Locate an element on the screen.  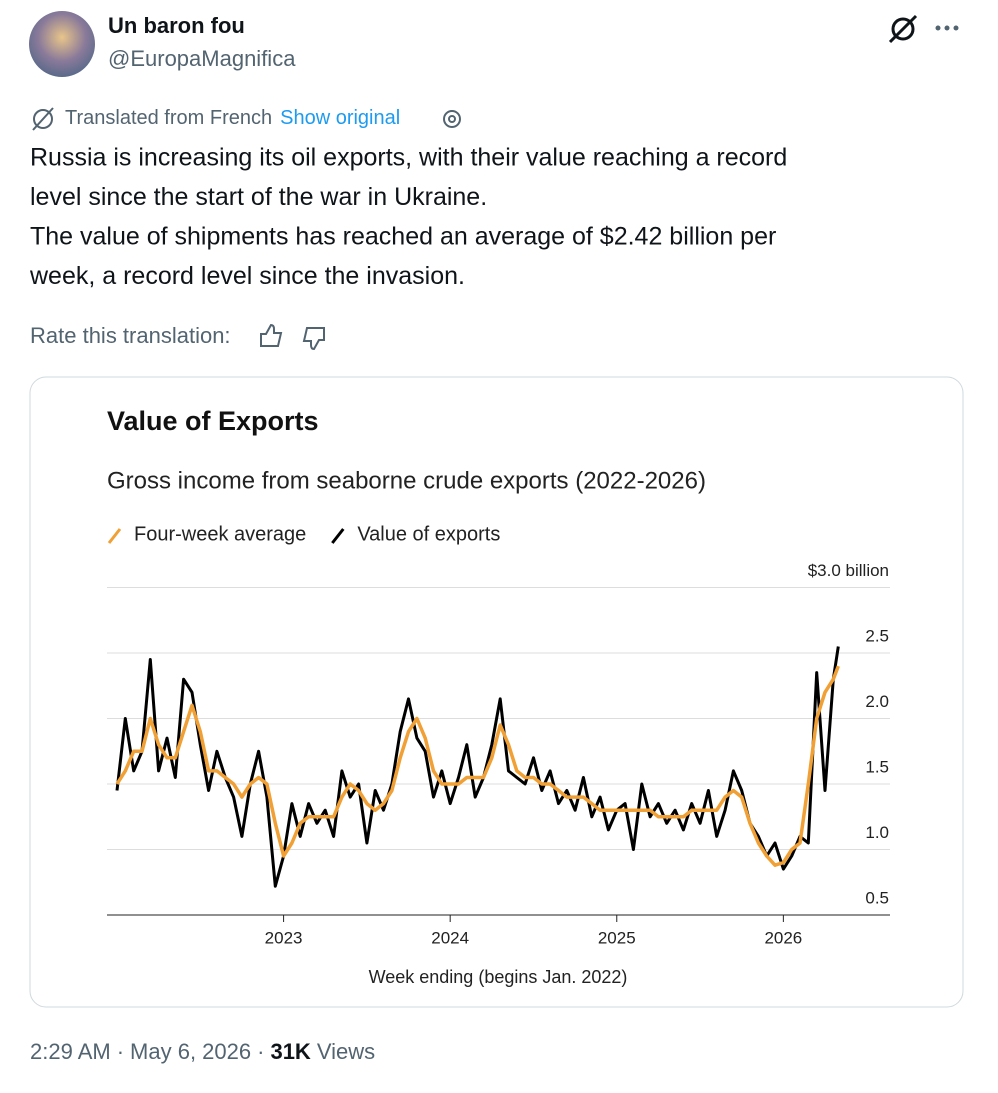
y-tick-label: 1.0 is located at coordinates (877, 832).